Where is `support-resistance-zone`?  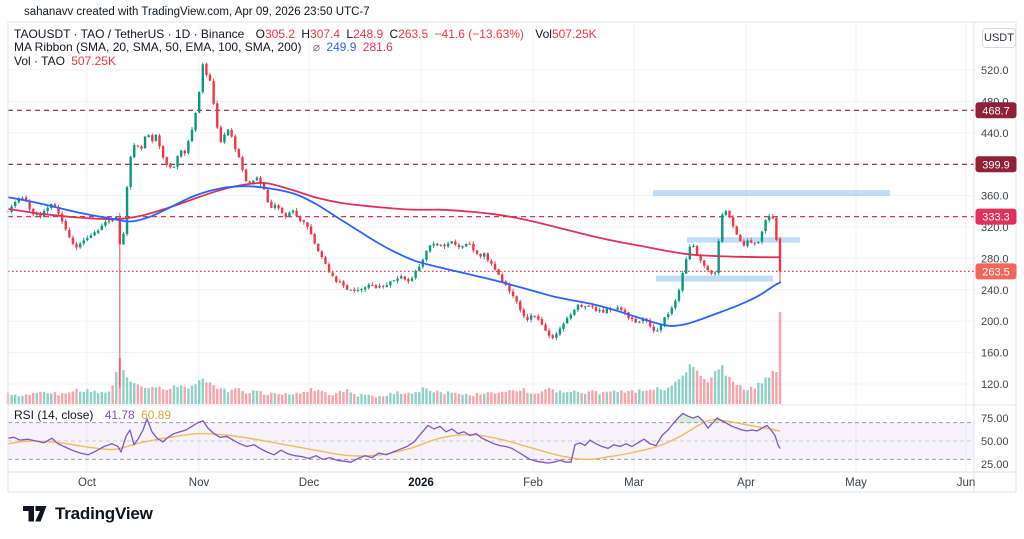
support-resistance-zone is located at coordinates (714, 278).